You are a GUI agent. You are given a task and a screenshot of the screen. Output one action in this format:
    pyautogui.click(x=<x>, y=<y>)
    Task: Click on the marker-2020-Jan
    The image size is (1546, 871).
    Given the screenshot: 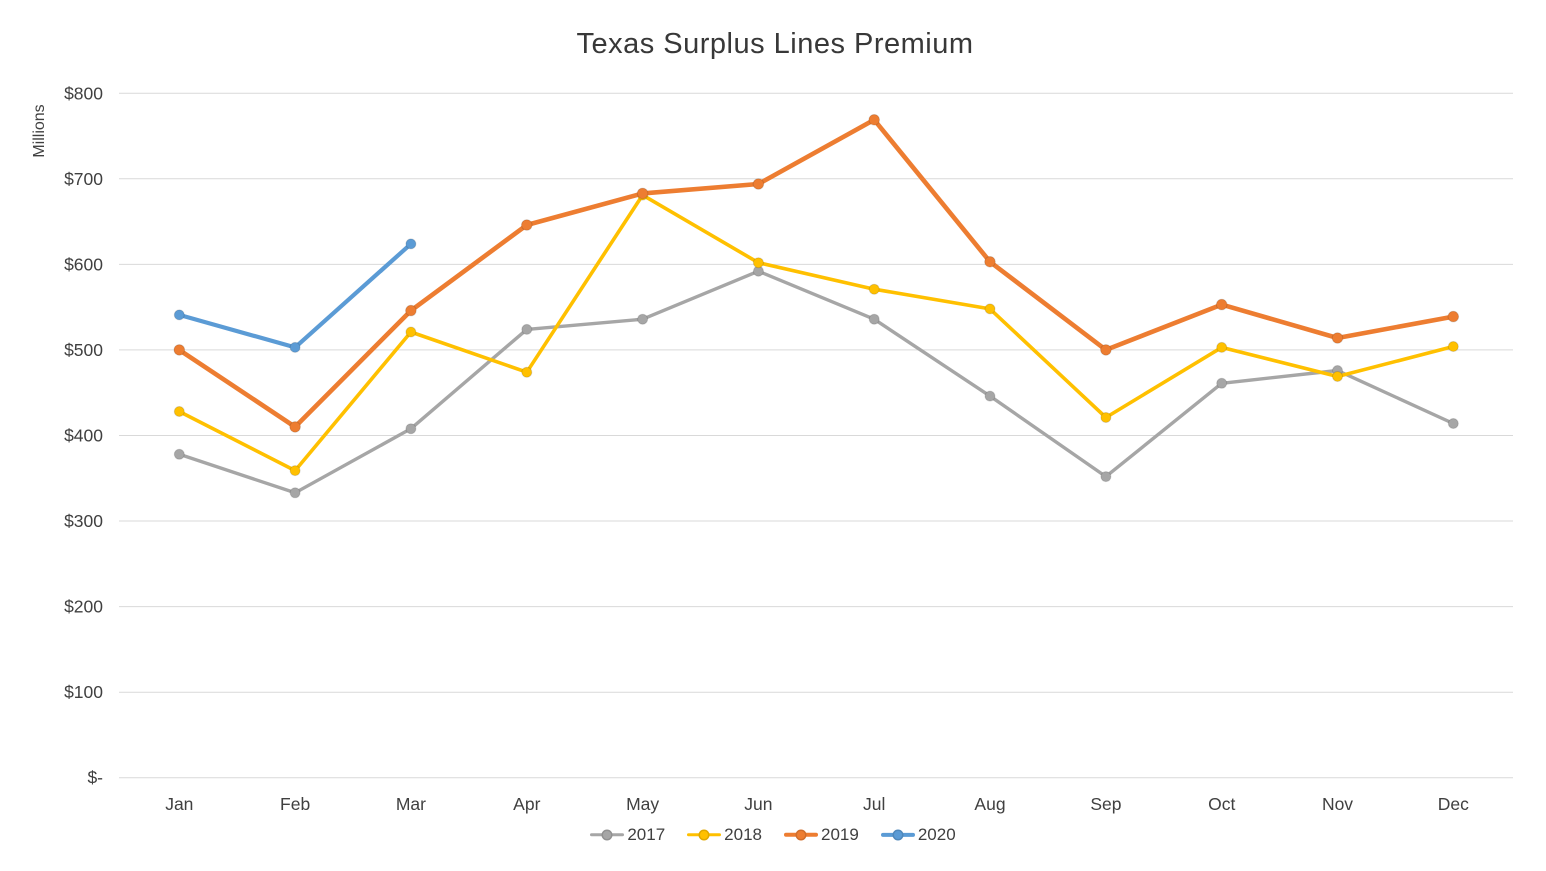 What is the action you would take?
    pyautogui.click(x=179, y=315)
    